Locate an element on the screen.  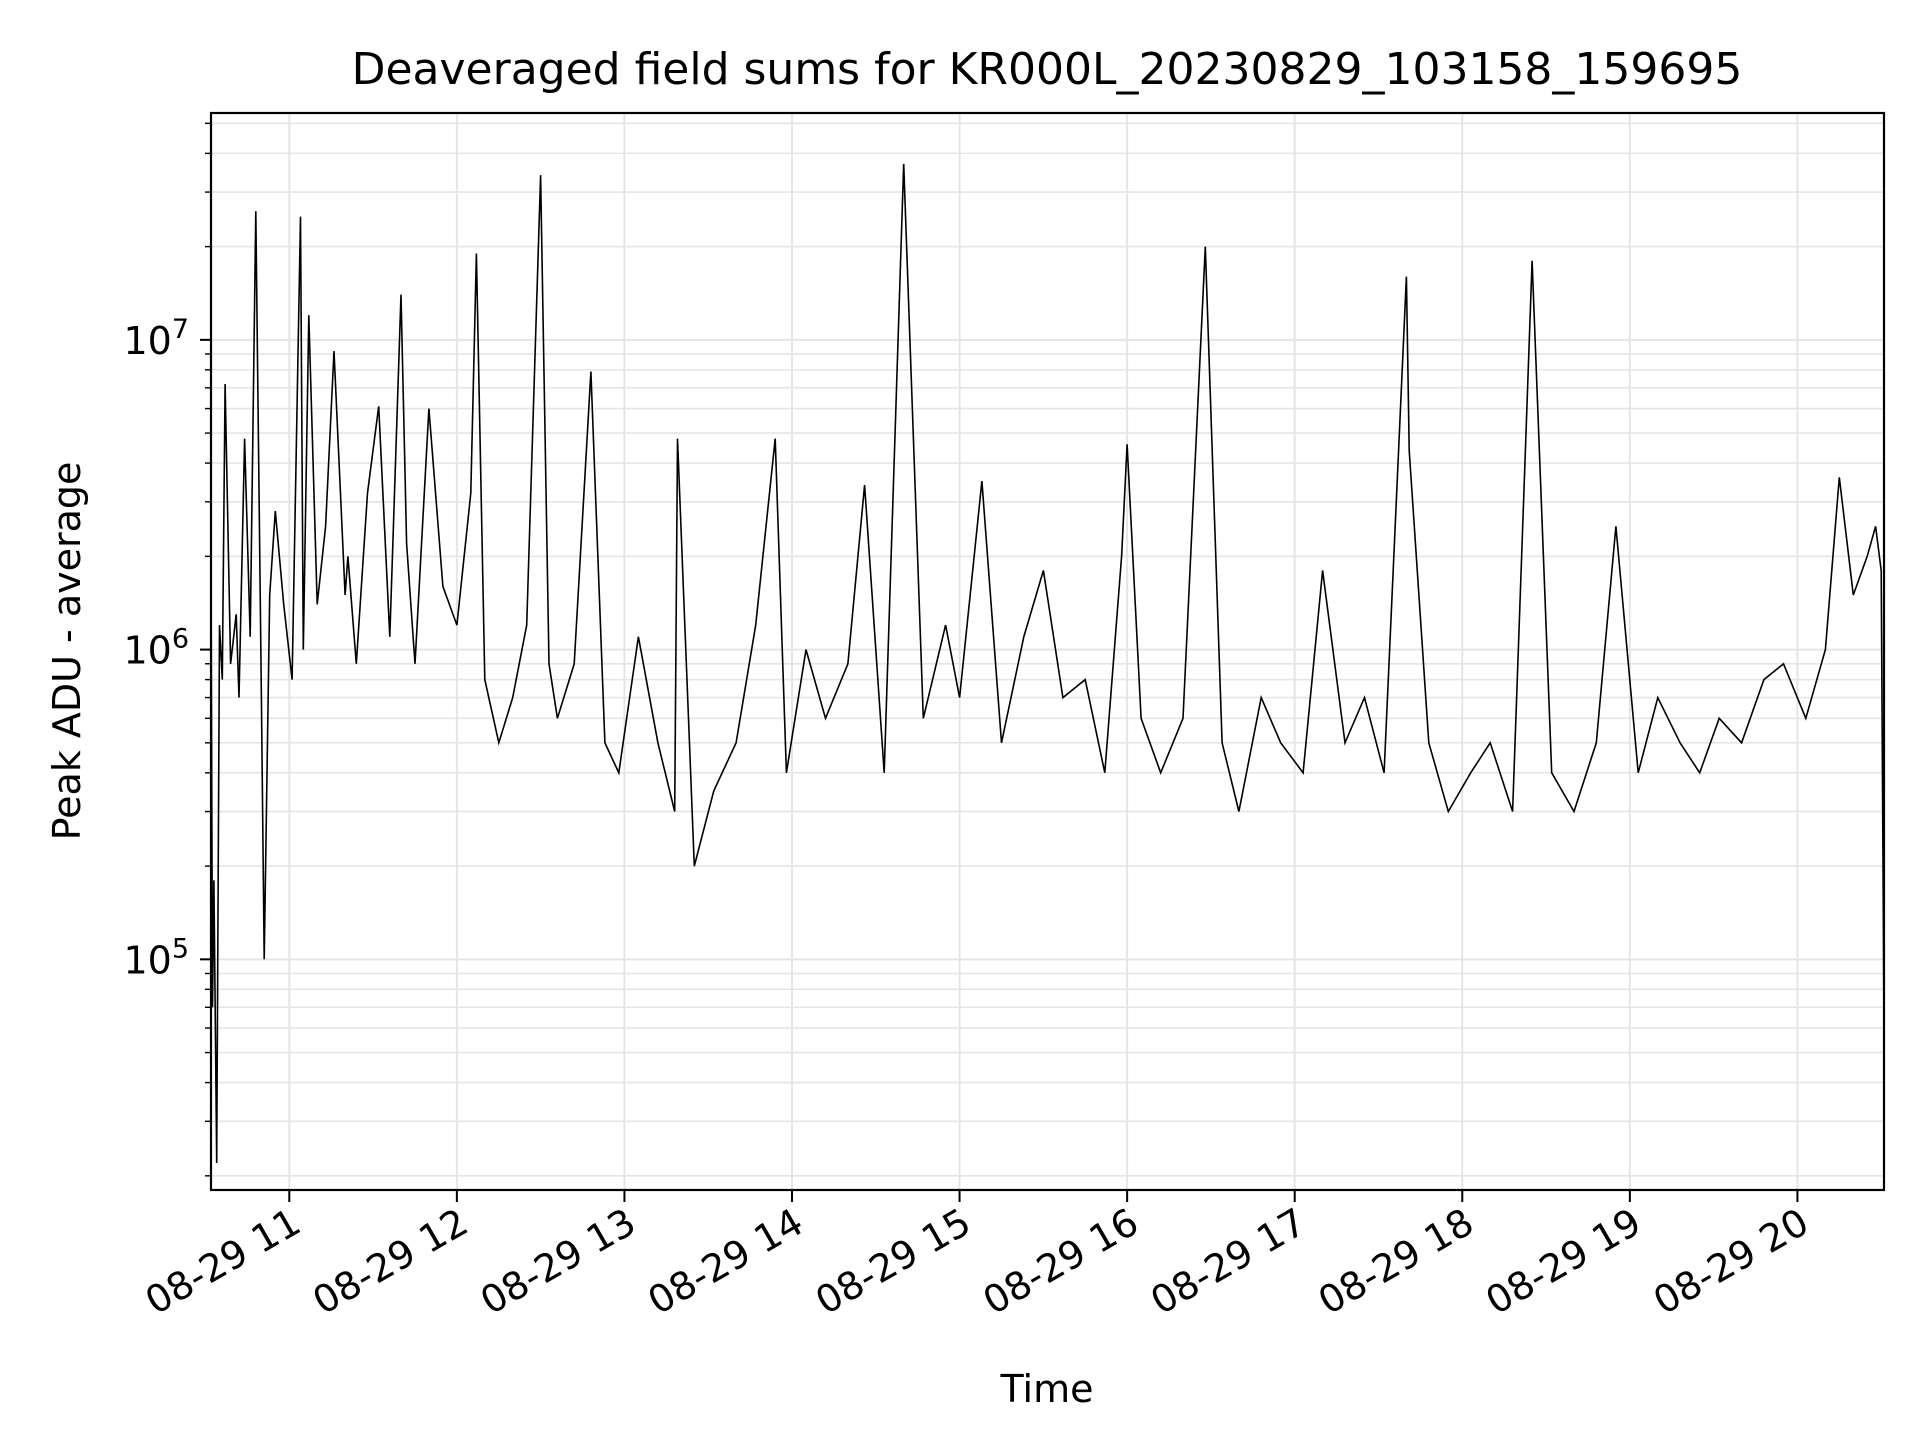
y-tick-exponent: 6 is located at coordinates (180, 639).